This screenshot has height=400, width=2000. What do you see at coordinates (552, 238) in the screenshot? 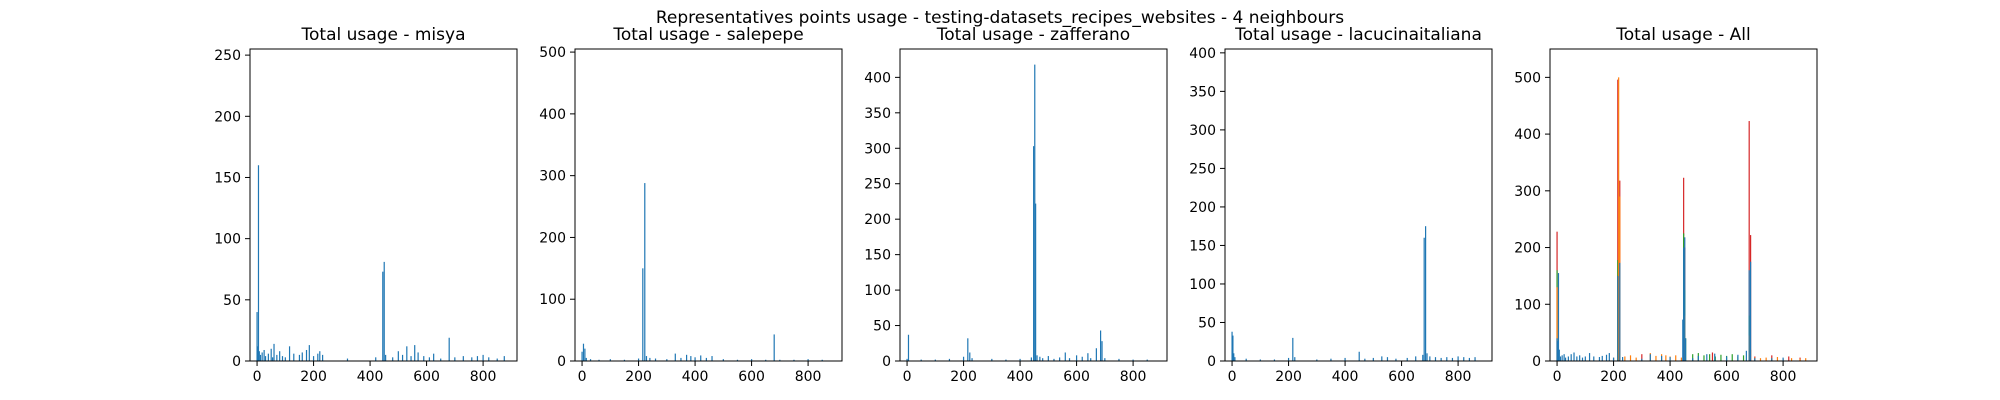
I see `y-tick-label: 200` at bounding box center [552, 238].